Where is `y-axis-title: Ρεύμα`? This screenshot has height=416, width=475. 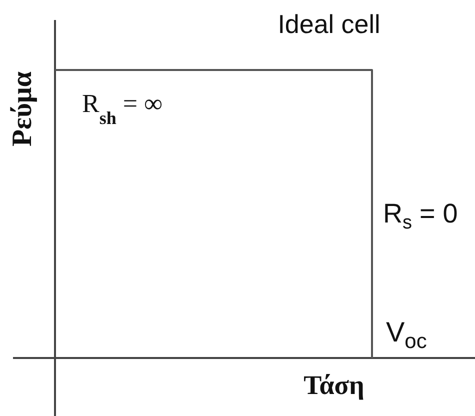
y-axis-title: Ρεύμα is located at coordinates (22, 109).